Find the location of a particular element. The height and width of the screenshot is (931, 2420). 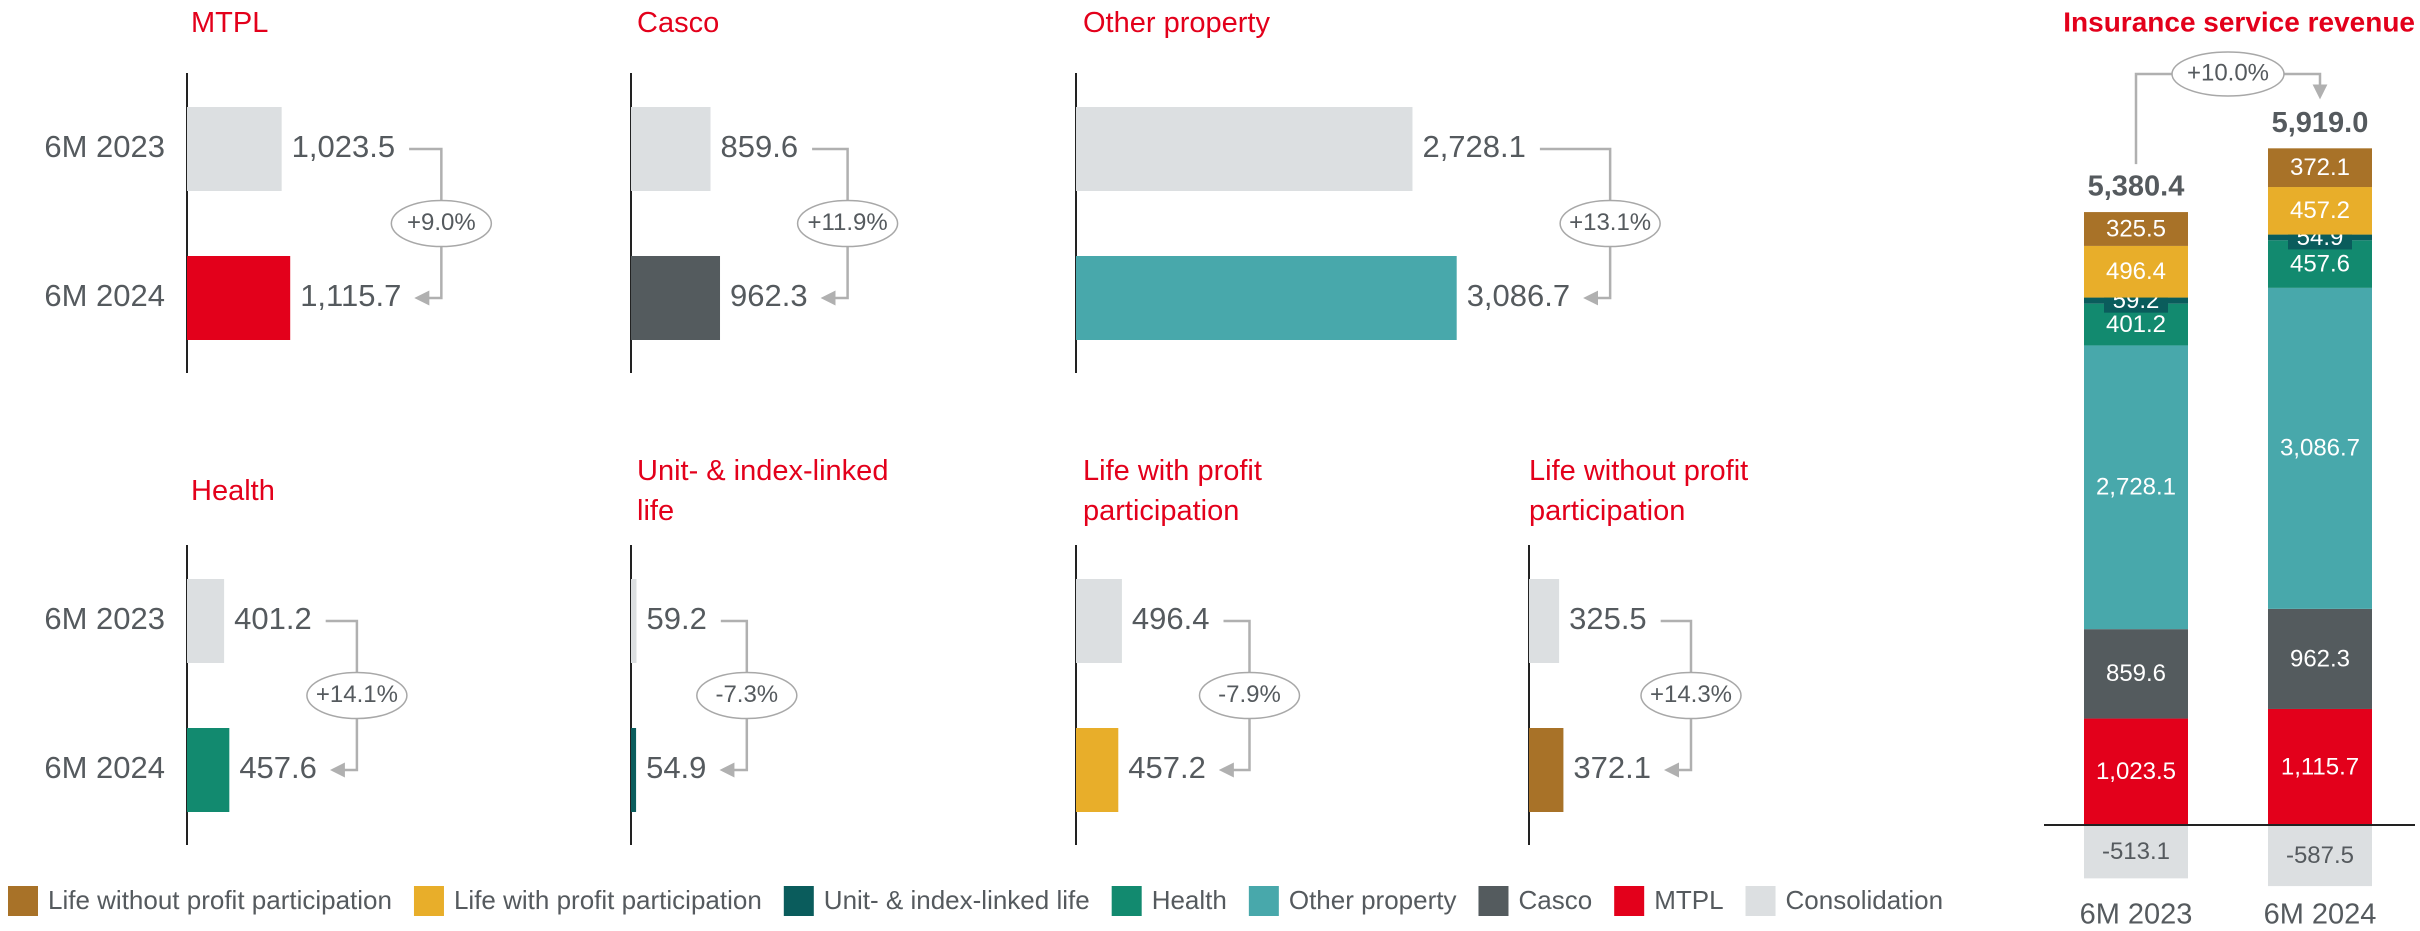

segment-label: 1,023.5 is located at coordinates (2136, 771).